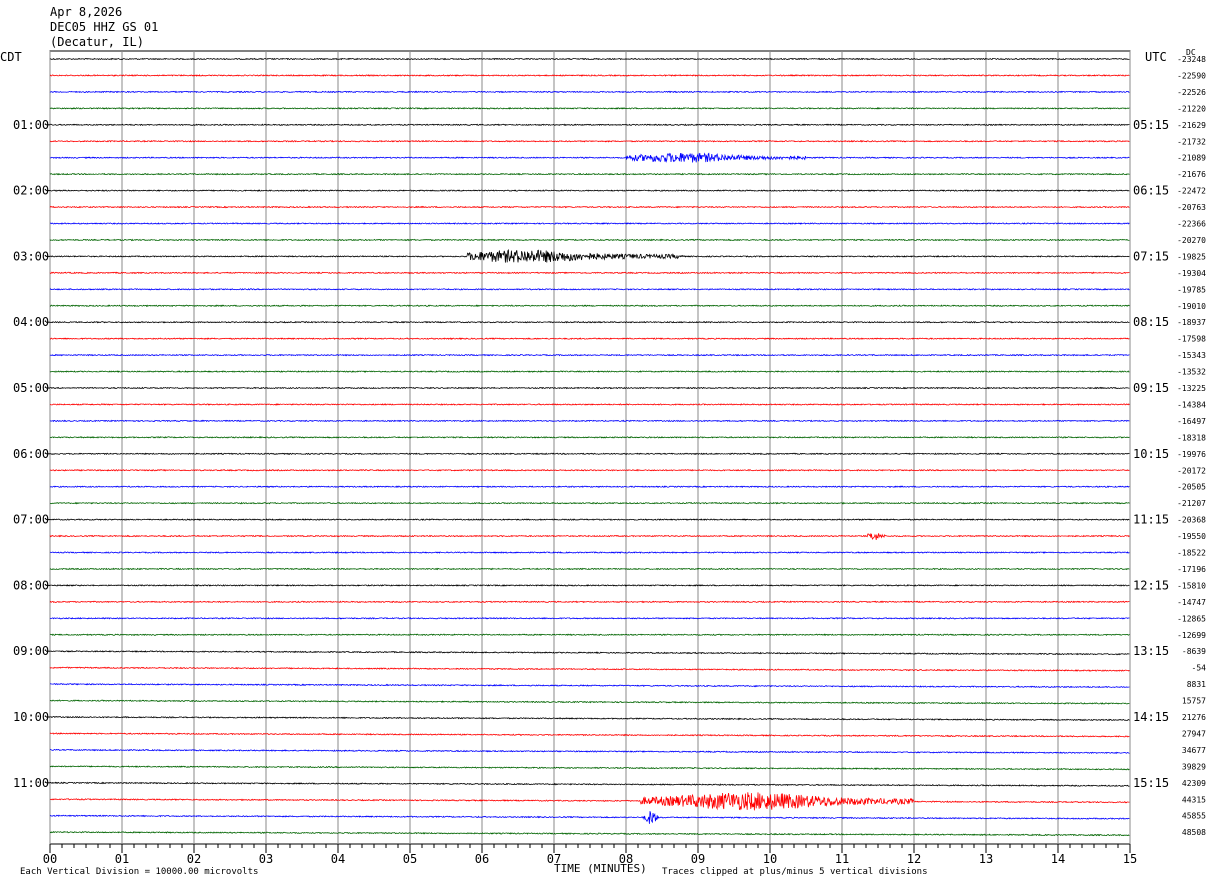  I want to click on cdt-hour-label: 01:00, so click(31, 125).